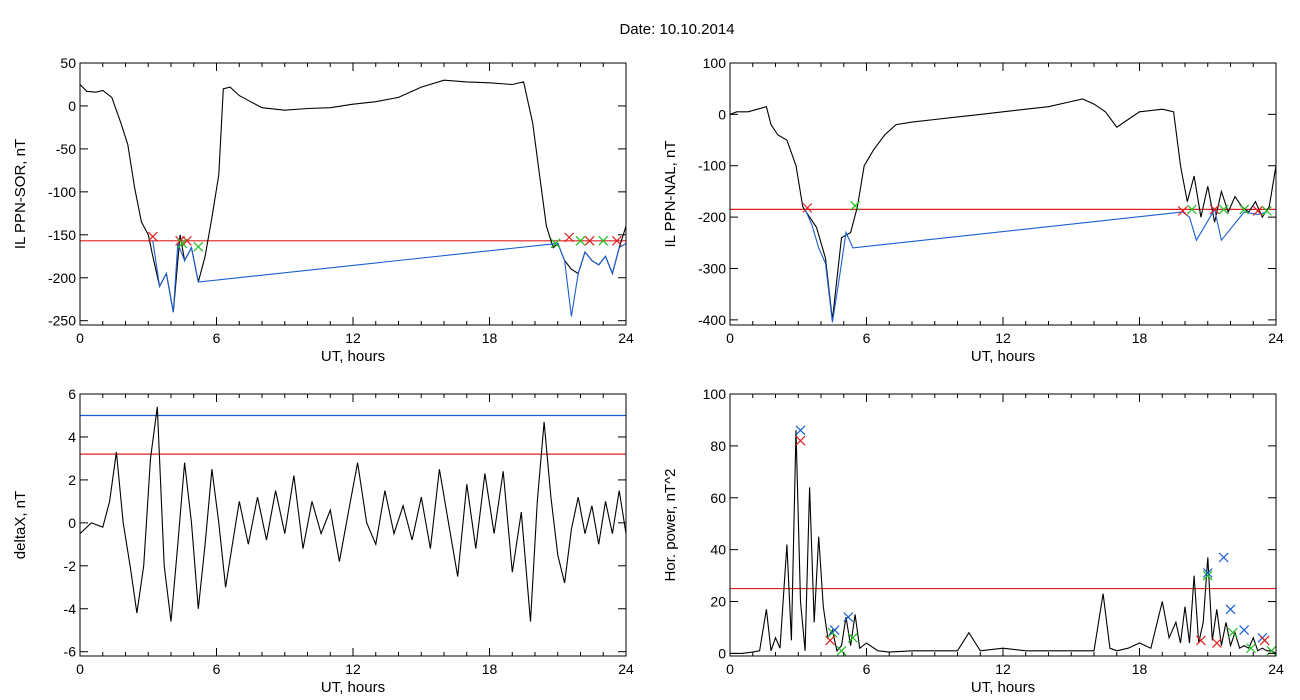  Describe the element at coordinates (70, 652) in the screenshot. I see `y-tick-label: -6` at that location.